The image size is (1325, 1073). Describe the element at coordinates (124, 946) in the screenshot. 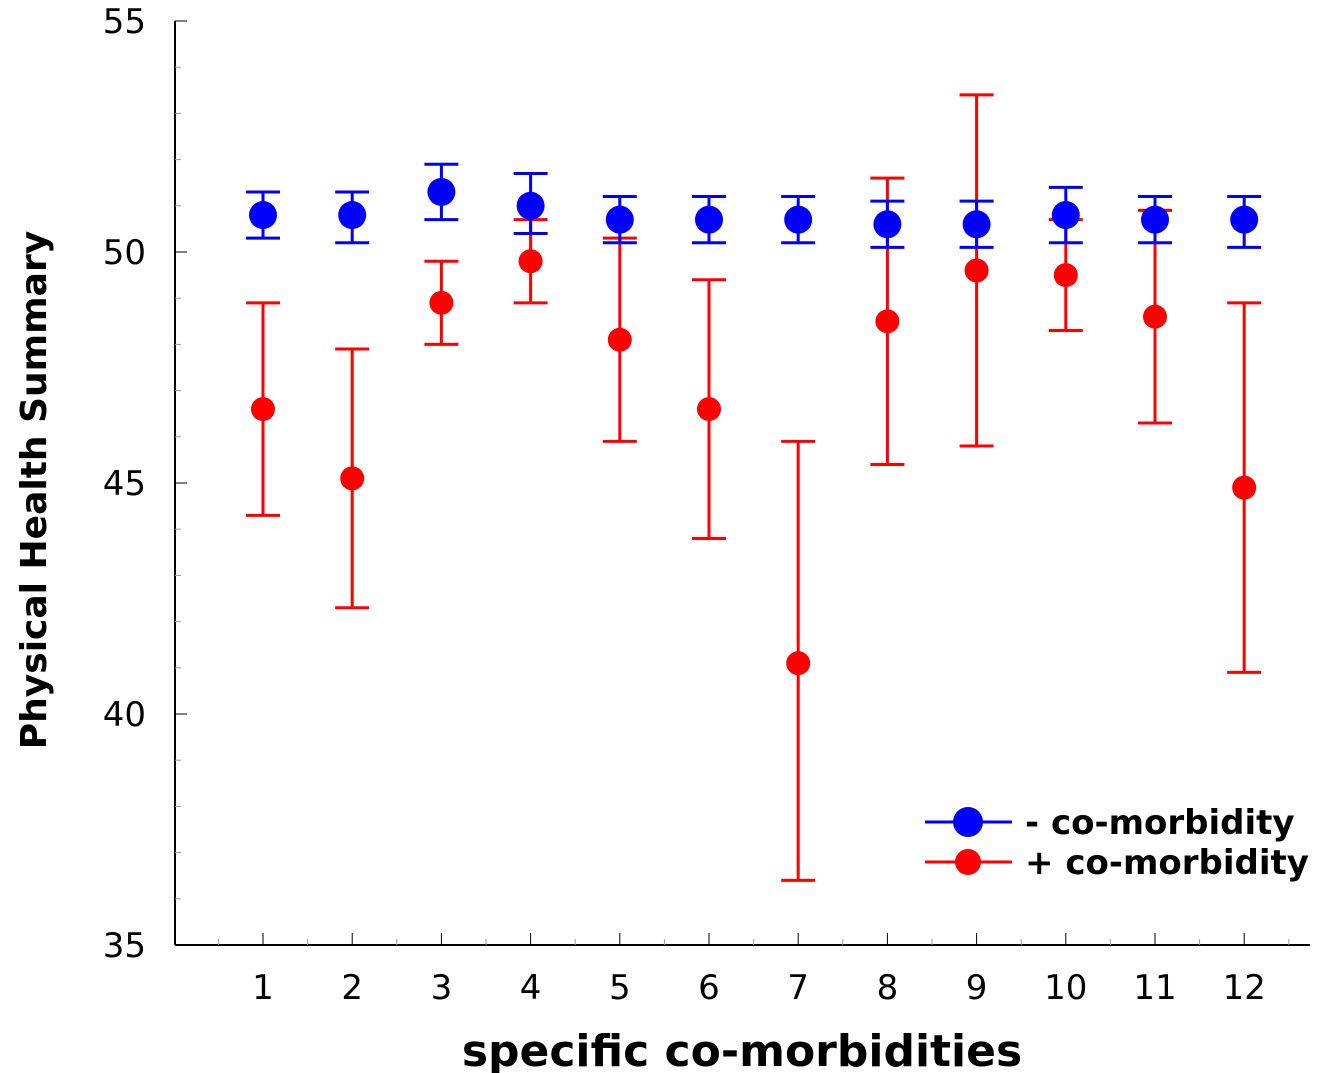

I see `y-tick-label: 35` at that location.